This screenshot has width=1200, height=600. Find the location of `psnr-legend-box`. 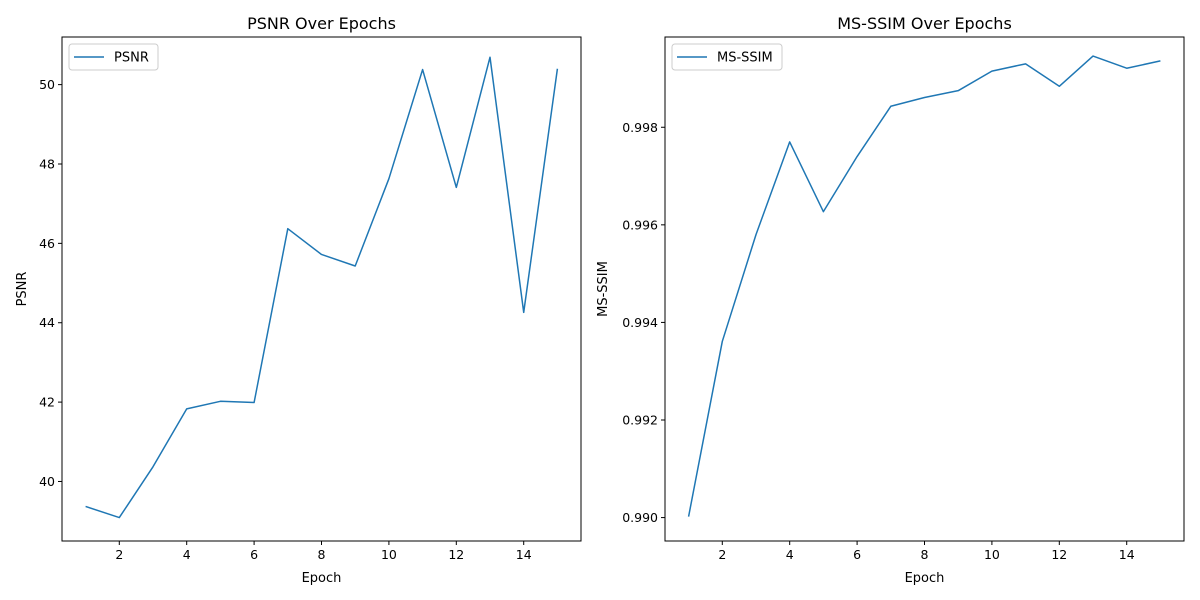

psnr-legend-box is located at coordinates (113, 57).